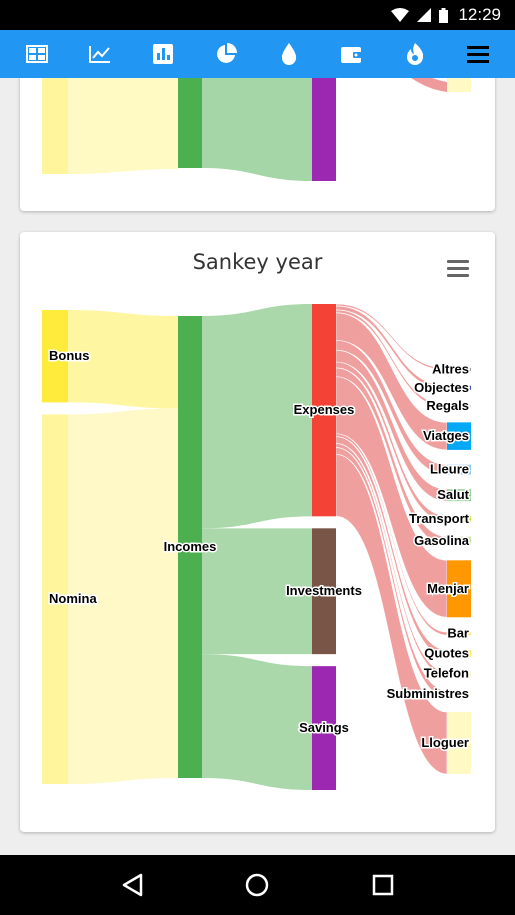 This screenshot has width=515, height=915. Describe the element at coordinates (289, 54) in the screenshot. I see `drop-icon` at that location.